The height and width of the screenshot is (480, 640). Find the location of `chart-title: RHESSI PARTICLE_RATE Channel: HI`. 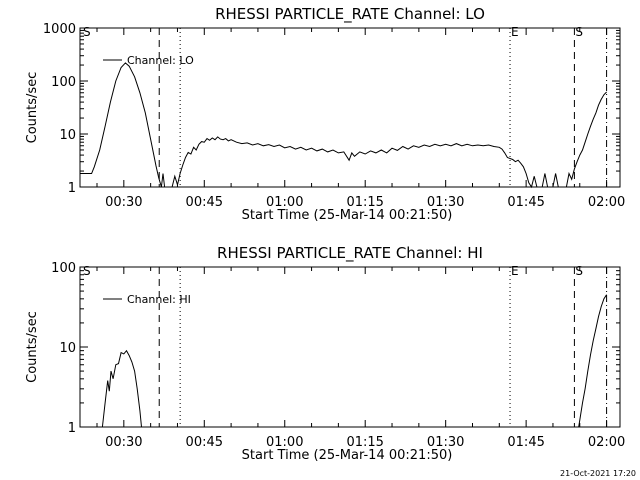

chart-title: RHESSI PARTICLE_RATE Channel: HI is located at coordinates (350, 253).